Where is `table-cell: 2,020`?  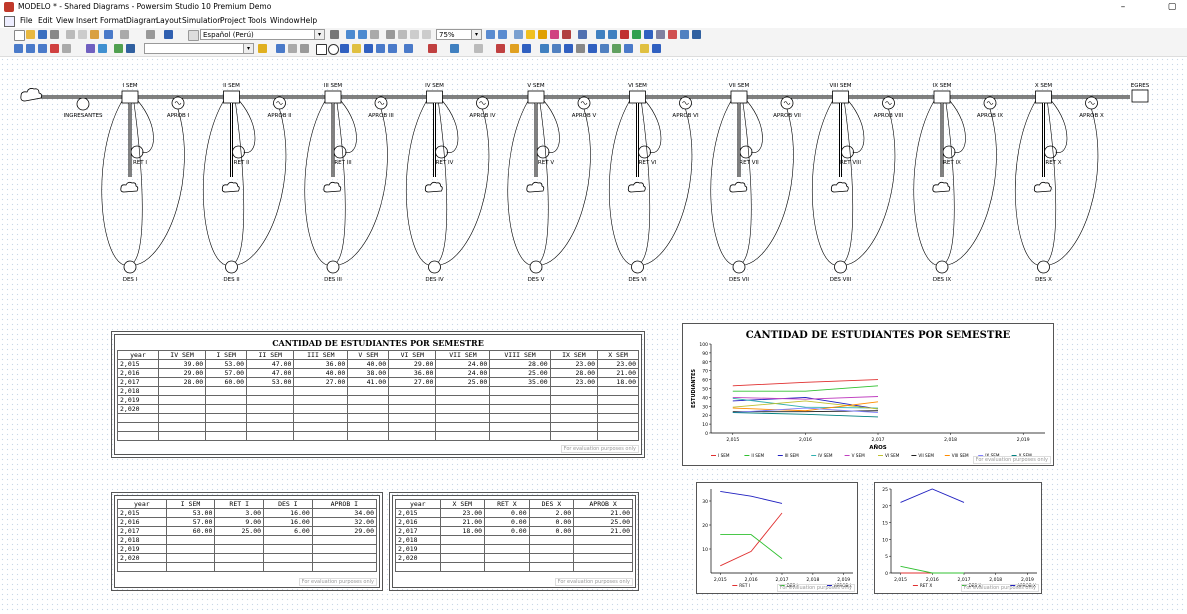 table-cell: 2,020 is located at coordinates (418, 558).